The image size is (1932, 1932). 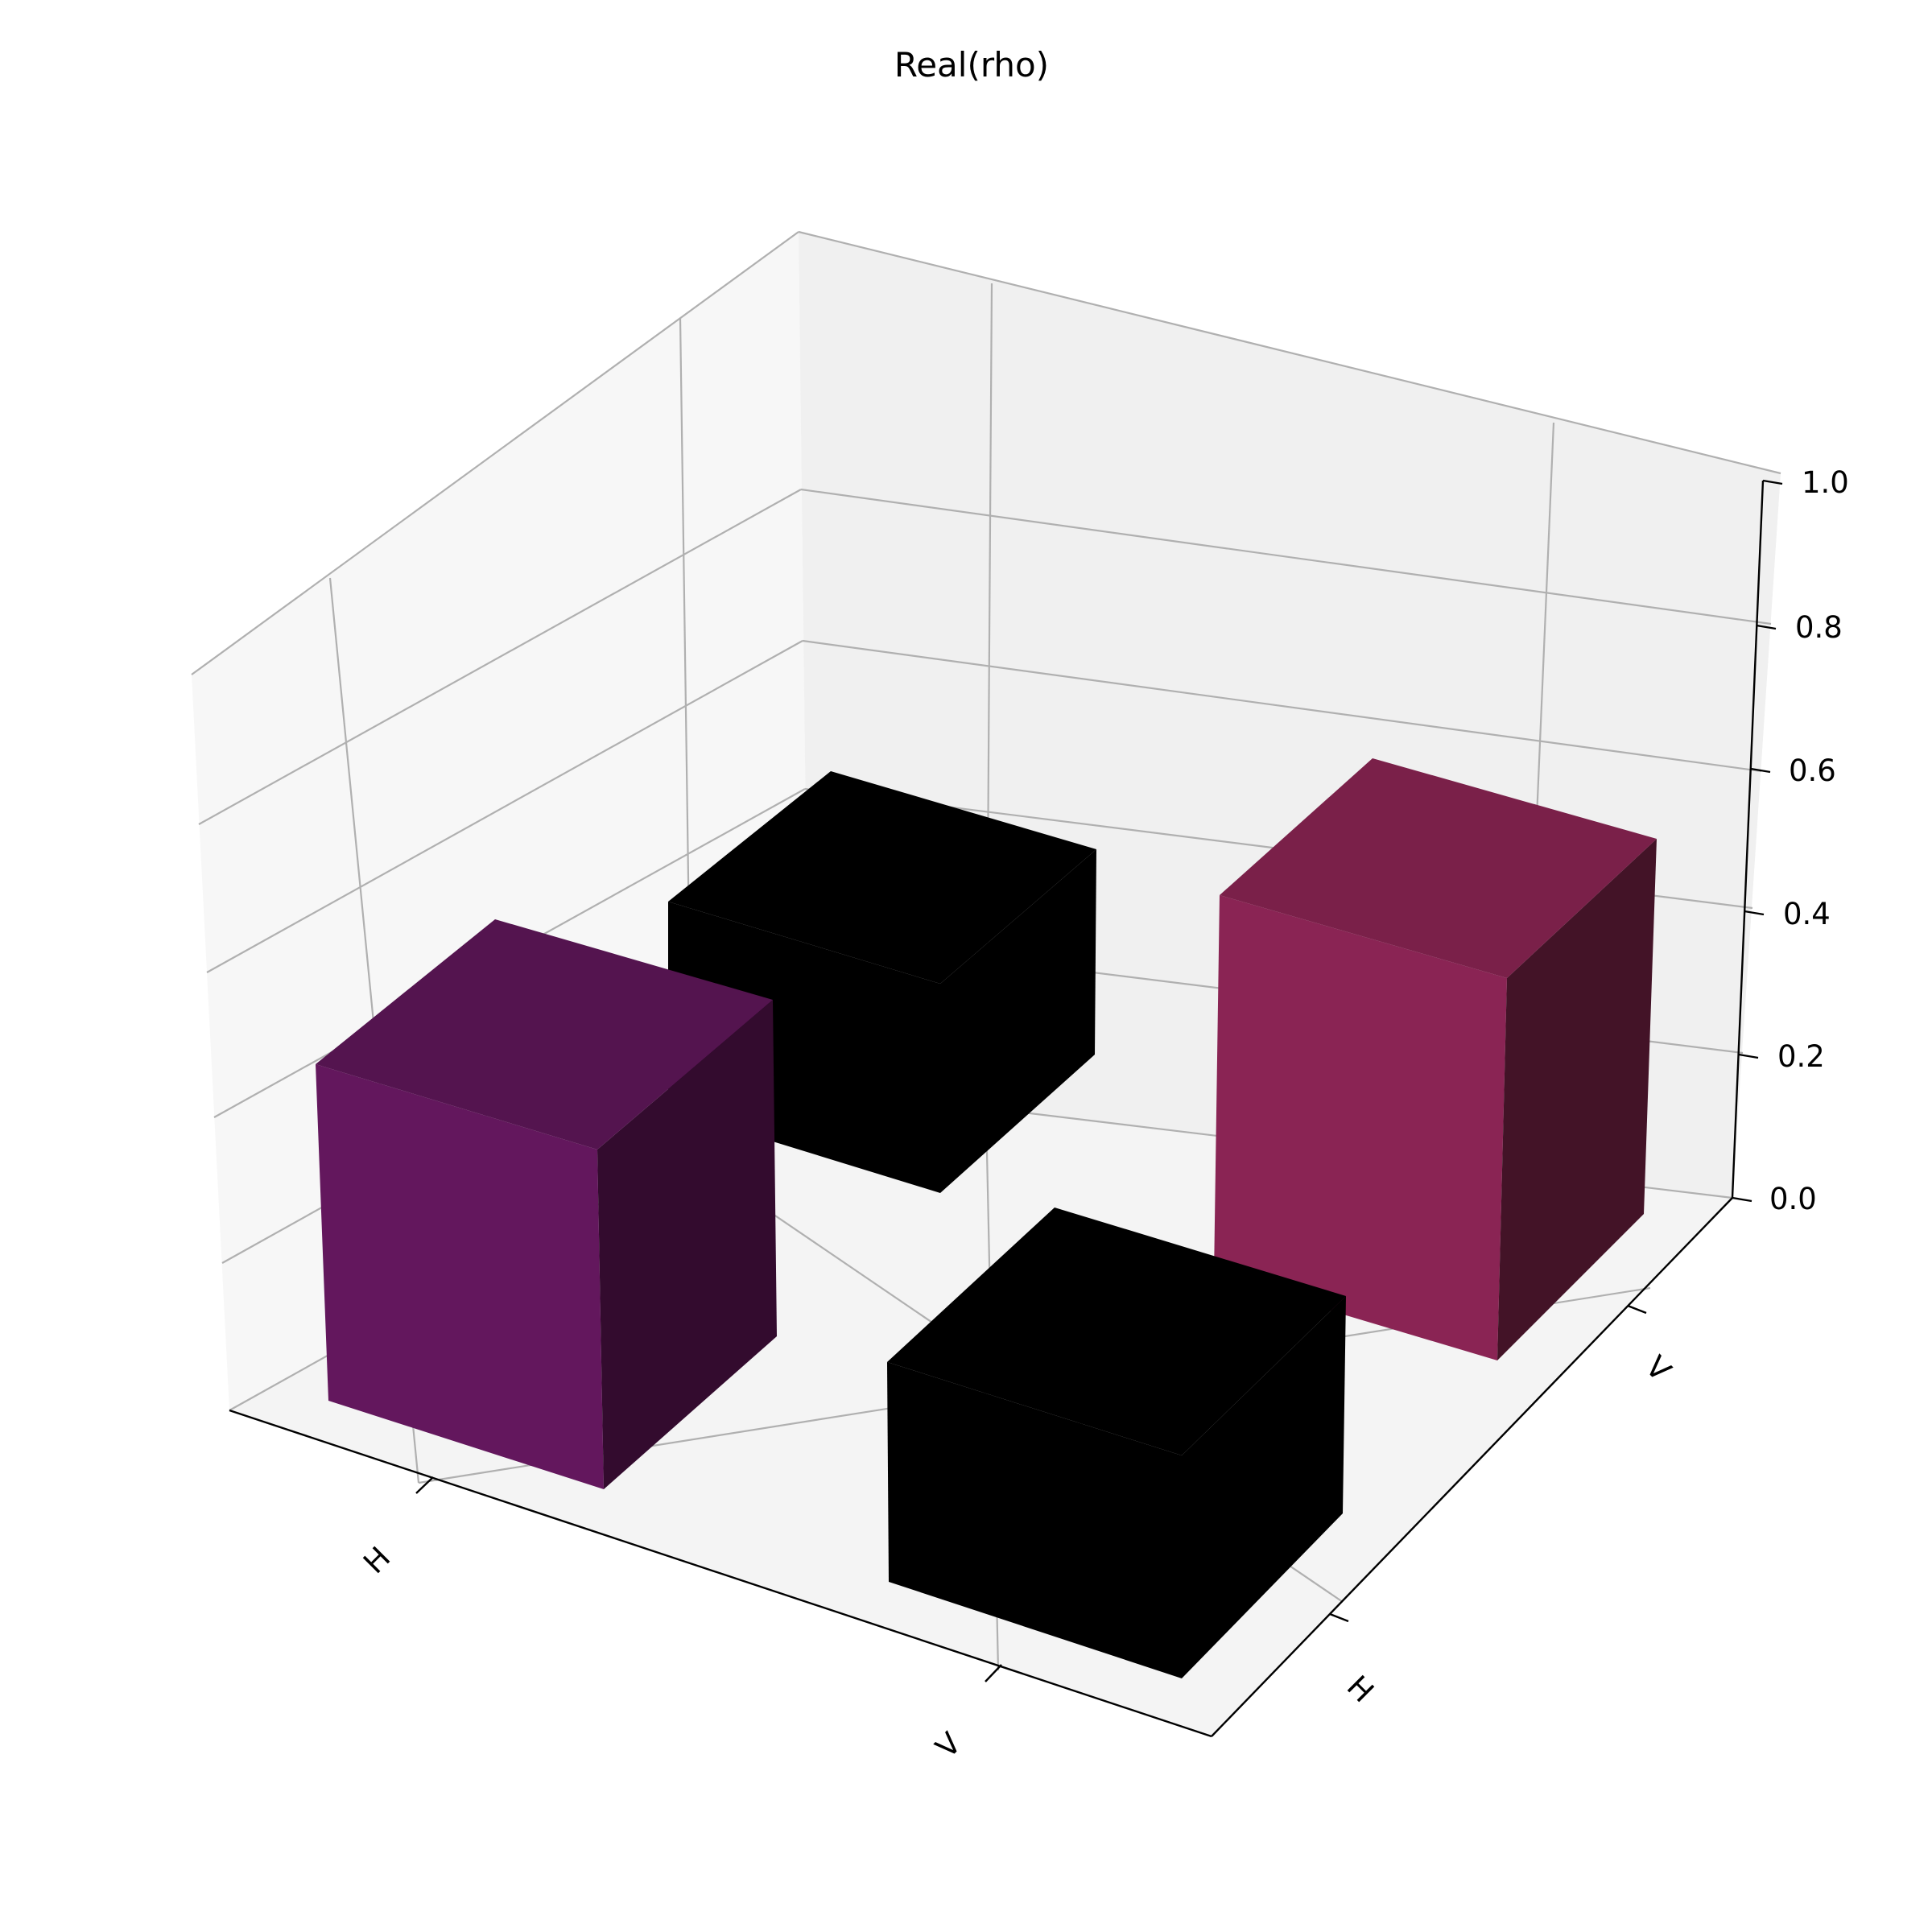 What do you see at coordinates (993, 1673) in the screenshot?
I see `x-tick-V` at bounding box center [993, 1673].